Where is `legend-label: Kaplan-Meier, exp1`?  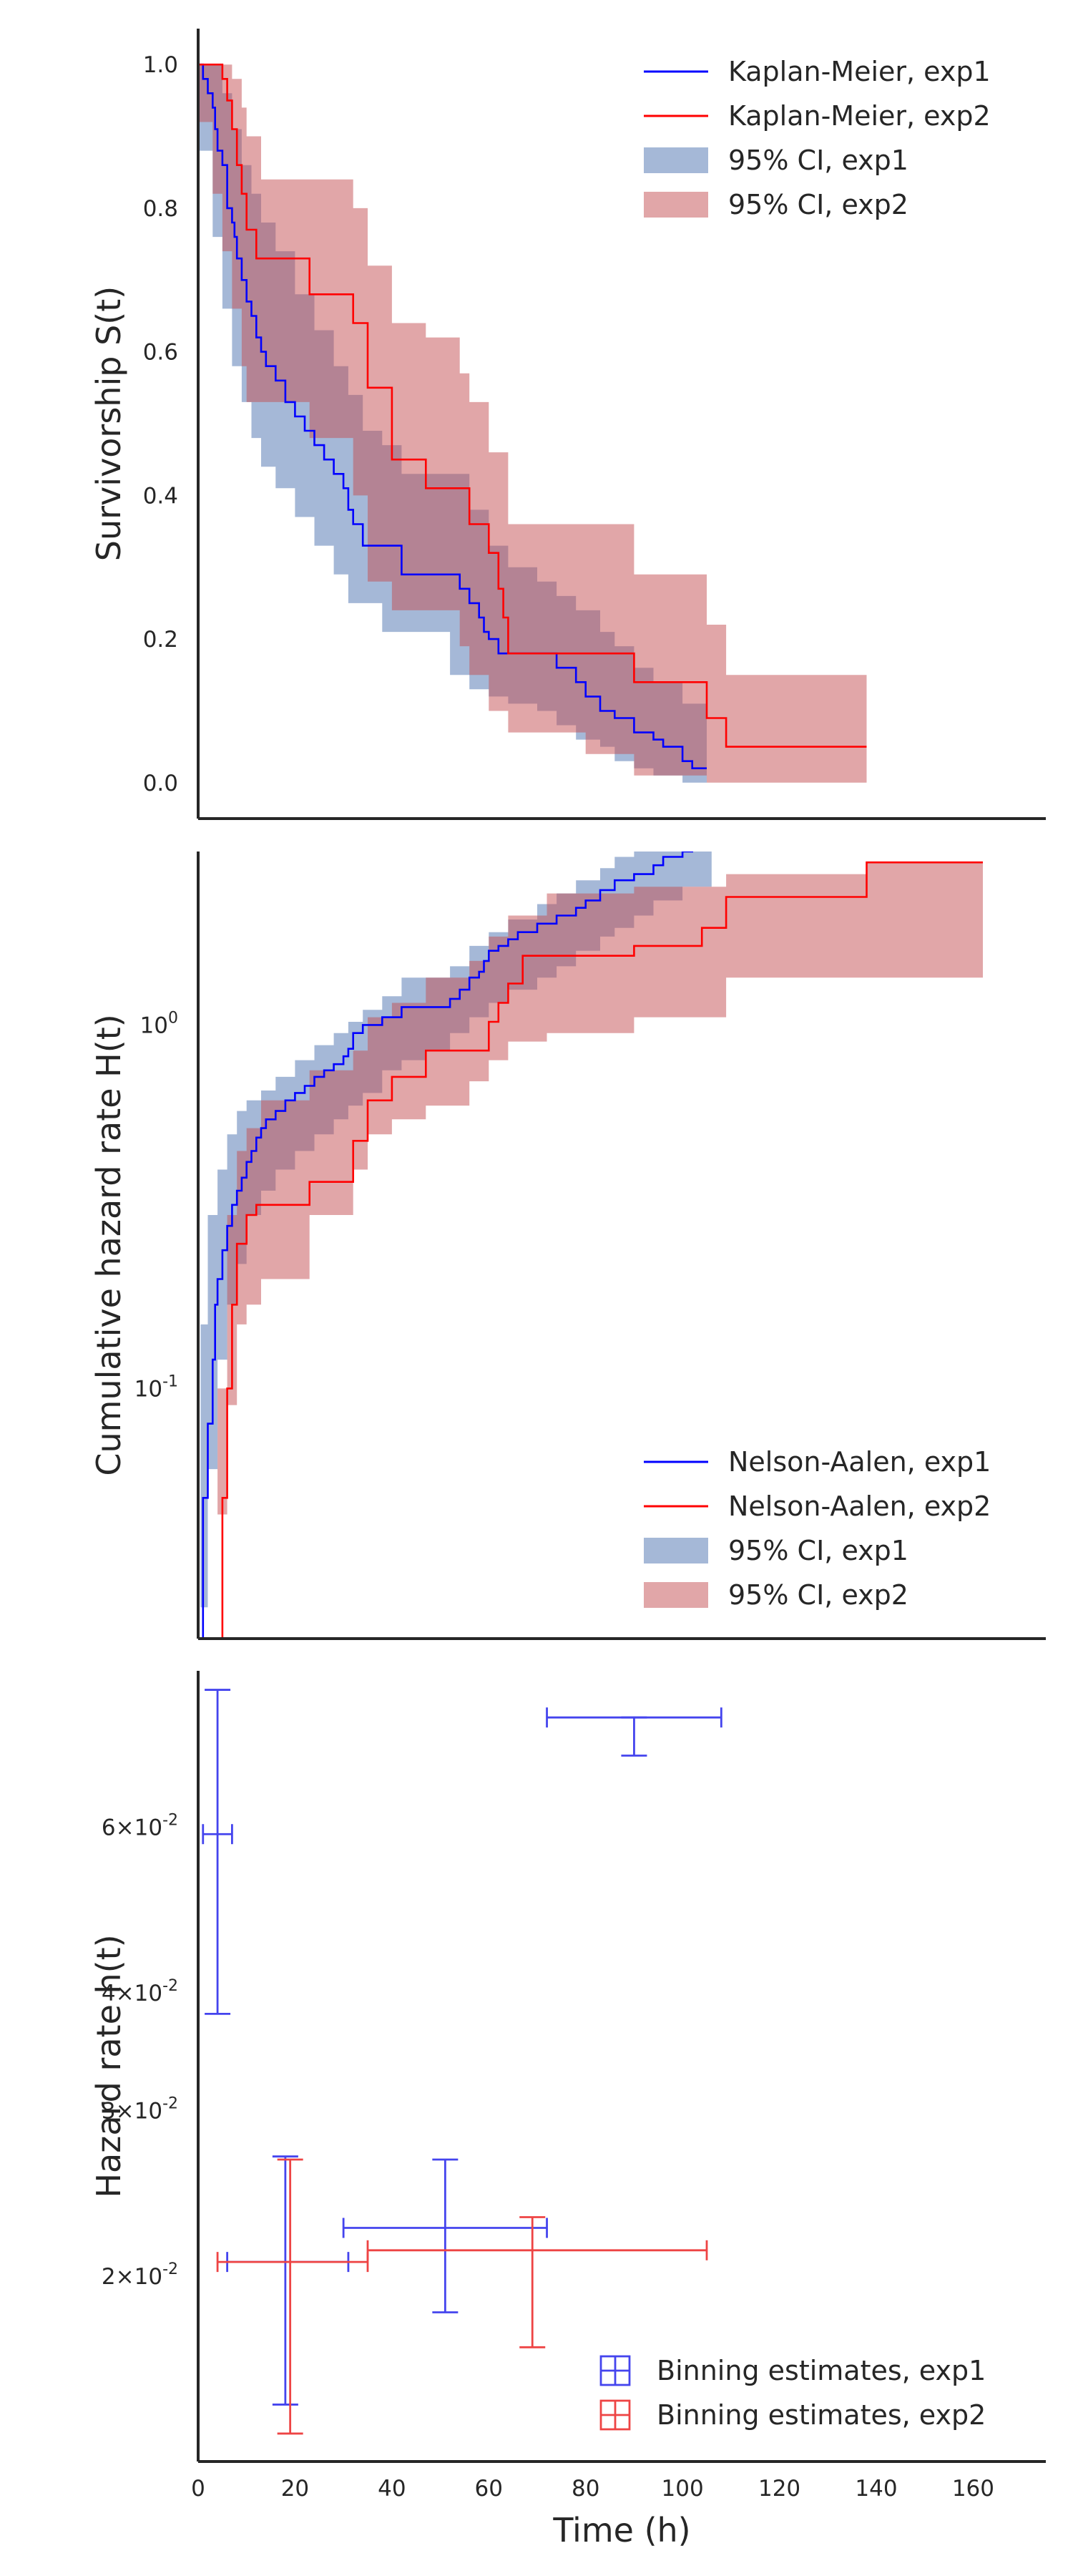 legend-label: Kaplan-Meier, exp1 is located at coordinates (859, 71).